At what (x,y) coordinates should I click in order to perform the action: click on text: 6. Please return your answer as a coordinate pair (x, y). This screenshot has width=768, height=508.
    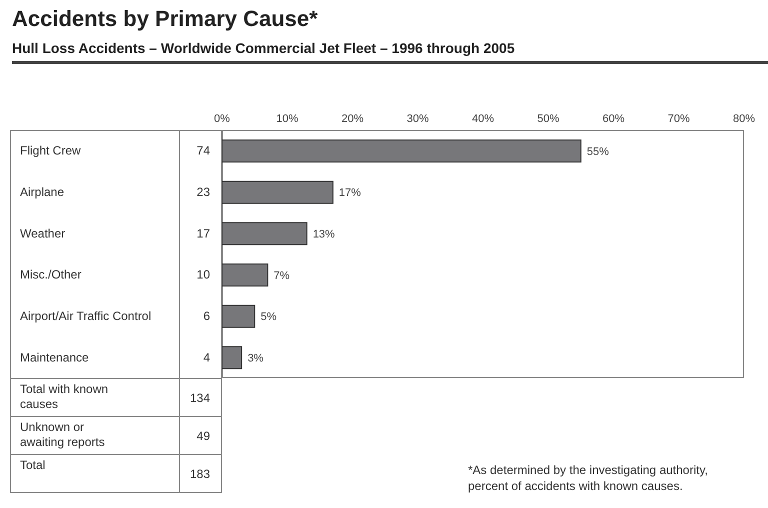
    Looking at the image, I should click on (206, 316).